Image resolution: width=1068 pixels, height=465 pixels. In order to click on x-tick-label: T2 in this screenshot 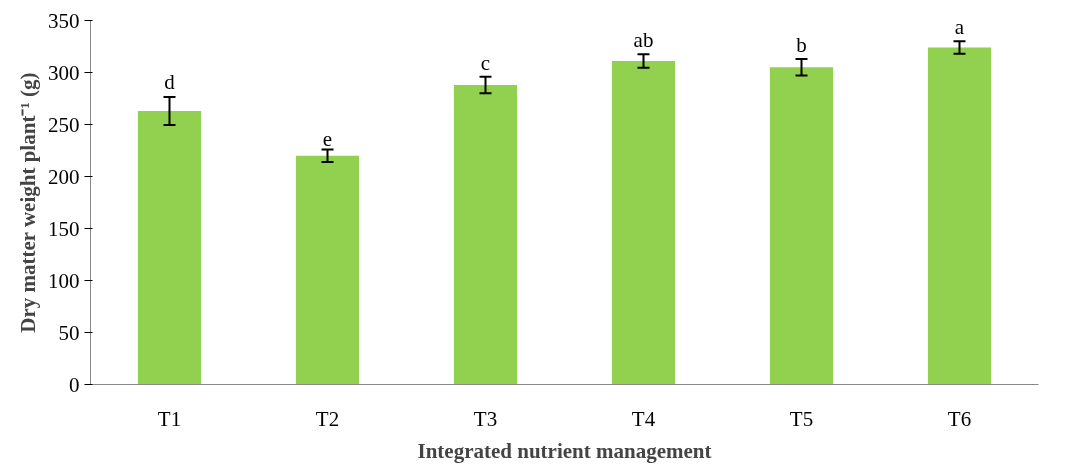, I will do `click(327, 418)`.